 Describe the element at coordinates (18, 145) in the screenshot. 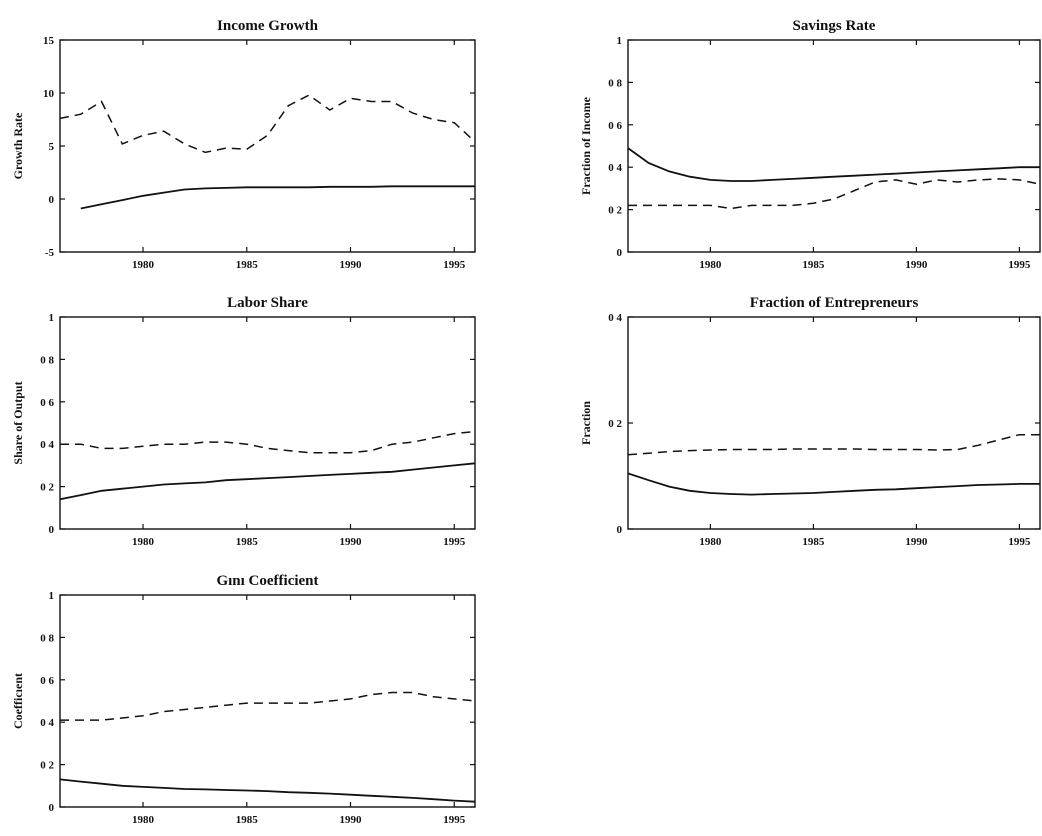

I see `y-axis-label: Growth Rate` at that location.